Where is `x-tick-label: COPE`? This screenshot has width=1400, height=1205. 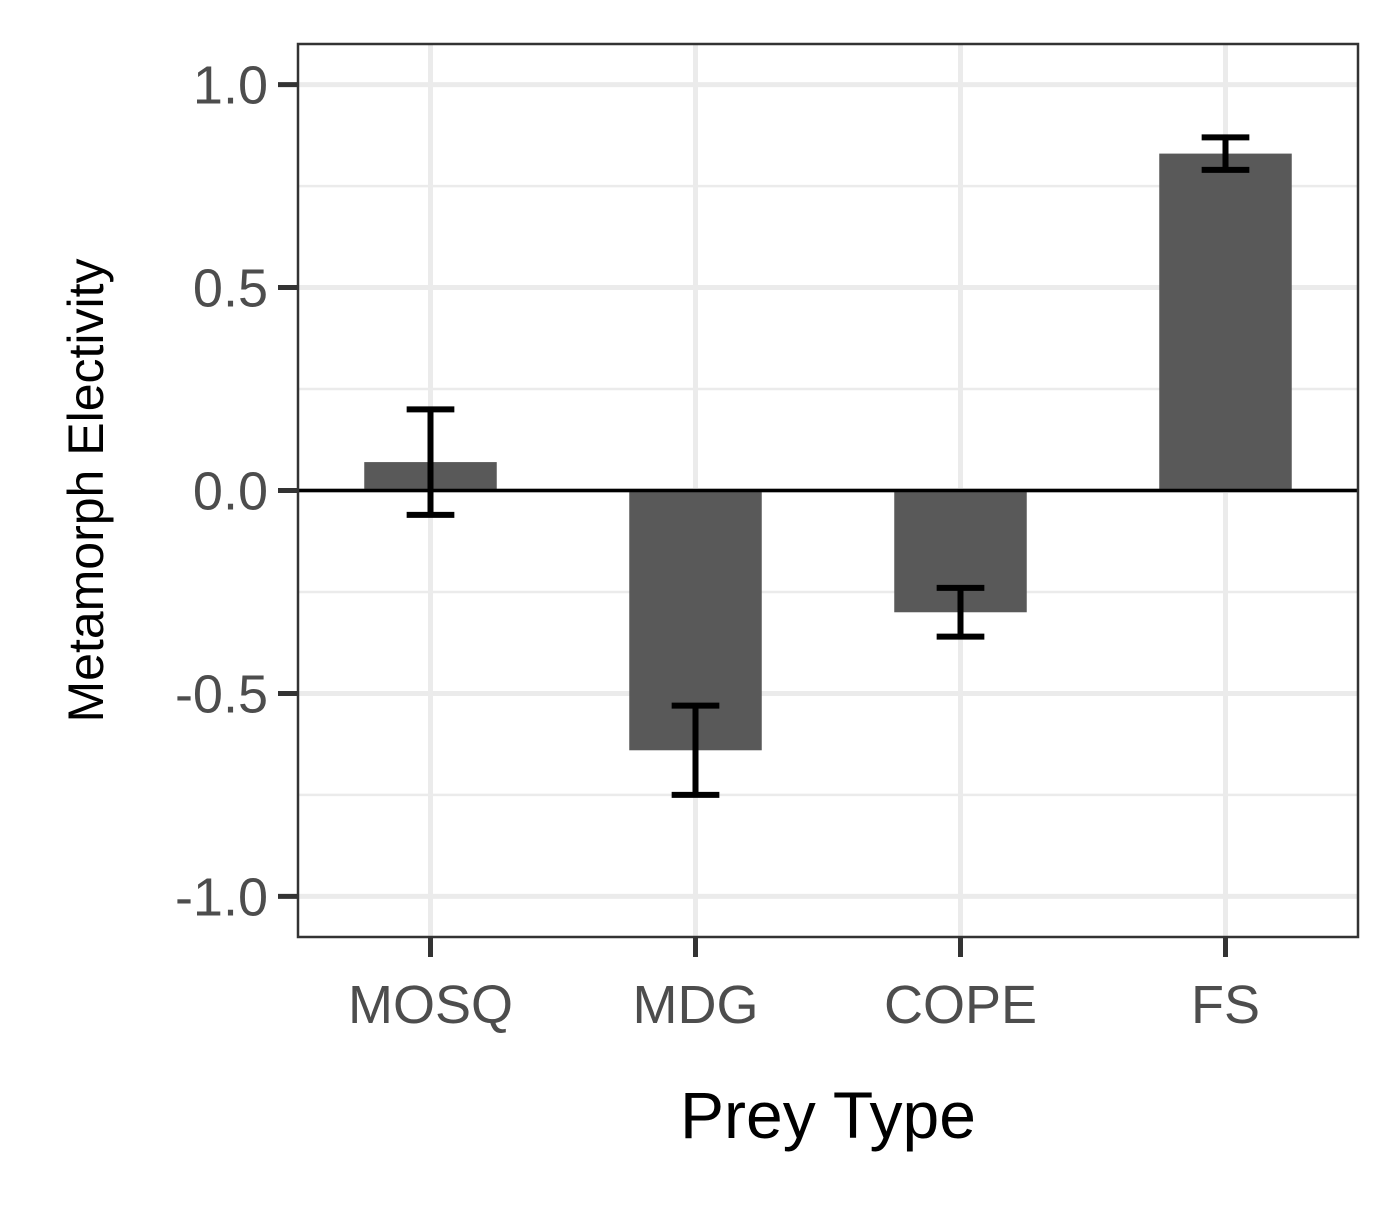 x-tick-label: COPE is located at coordinates (960, 1005).